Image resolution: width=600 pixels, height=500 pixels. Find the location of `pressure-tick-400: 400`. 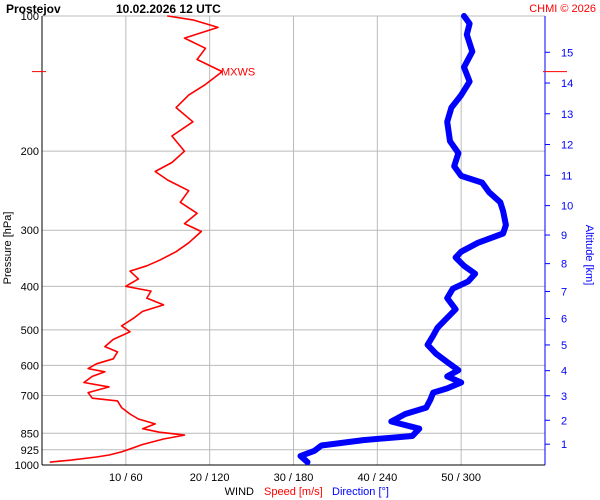

pressure-tick-400: 400 is located at coordinates (30, 287).